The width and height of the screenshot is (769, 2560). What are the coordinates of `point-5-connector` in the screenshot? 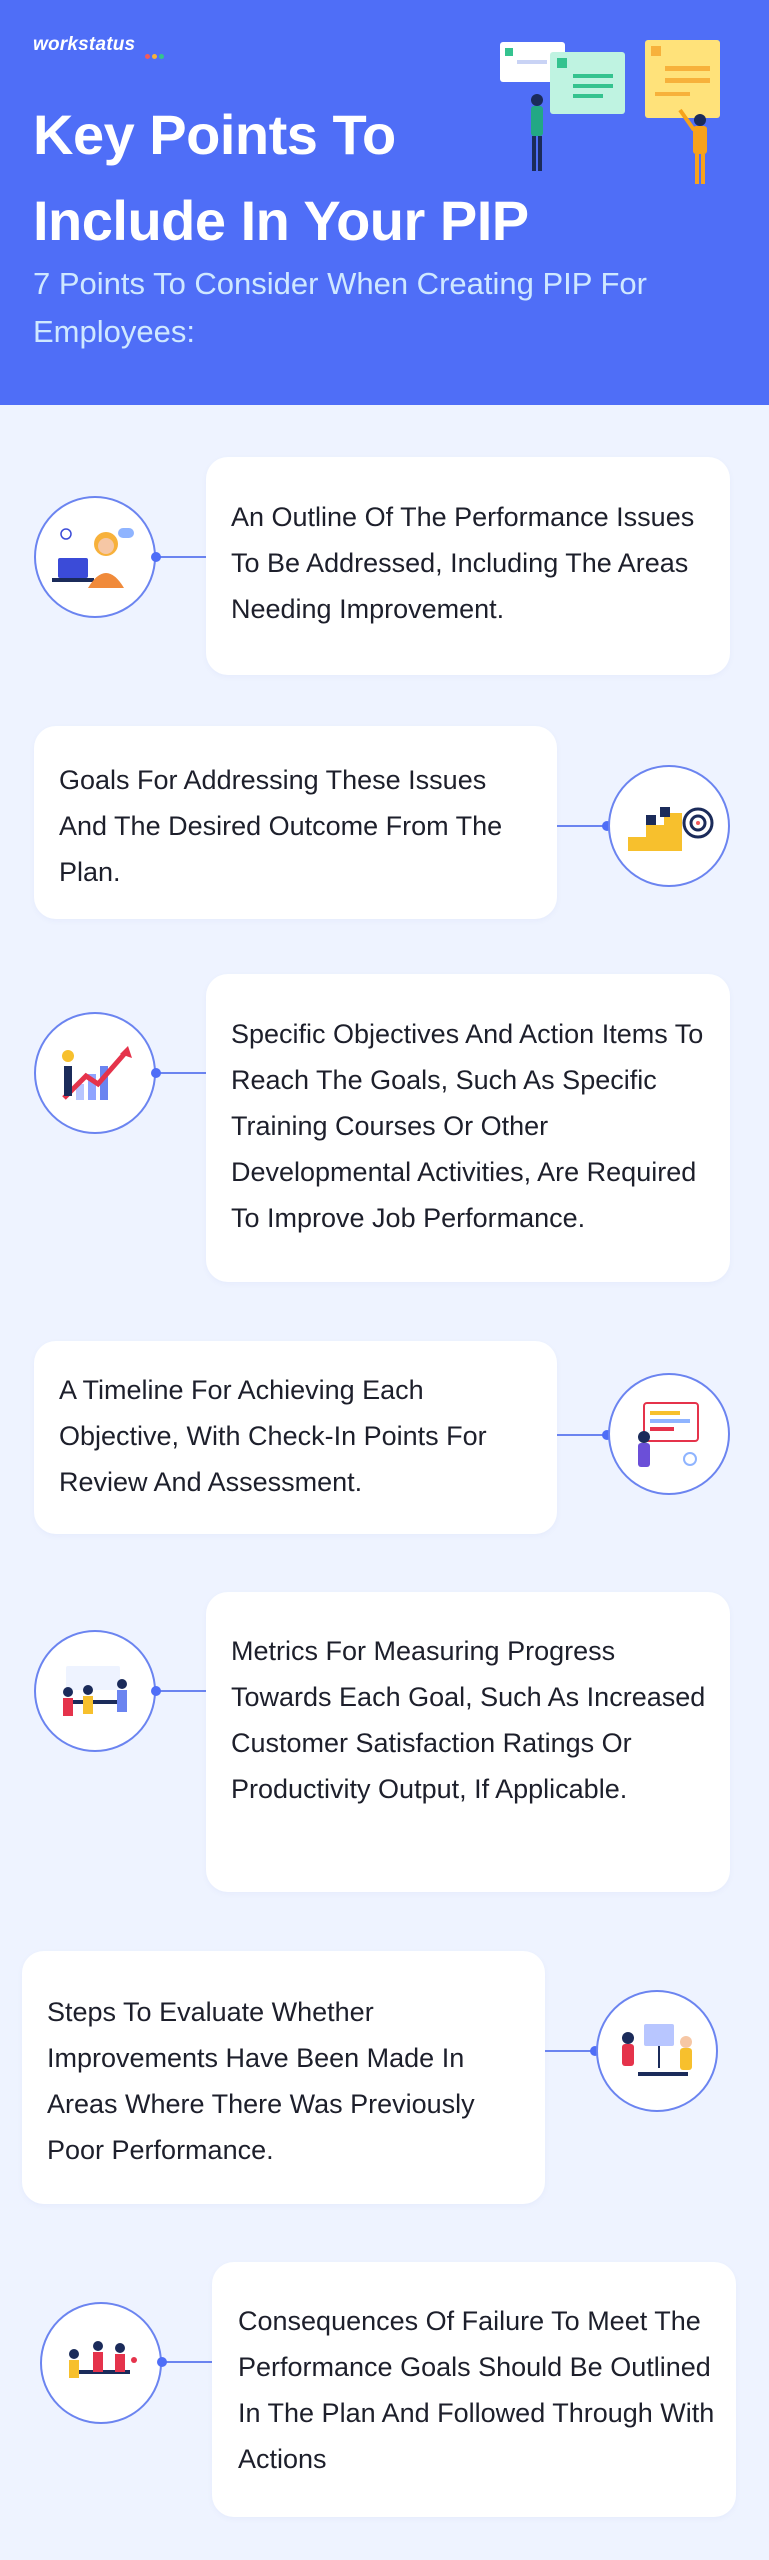 It's located at (181, 1691).